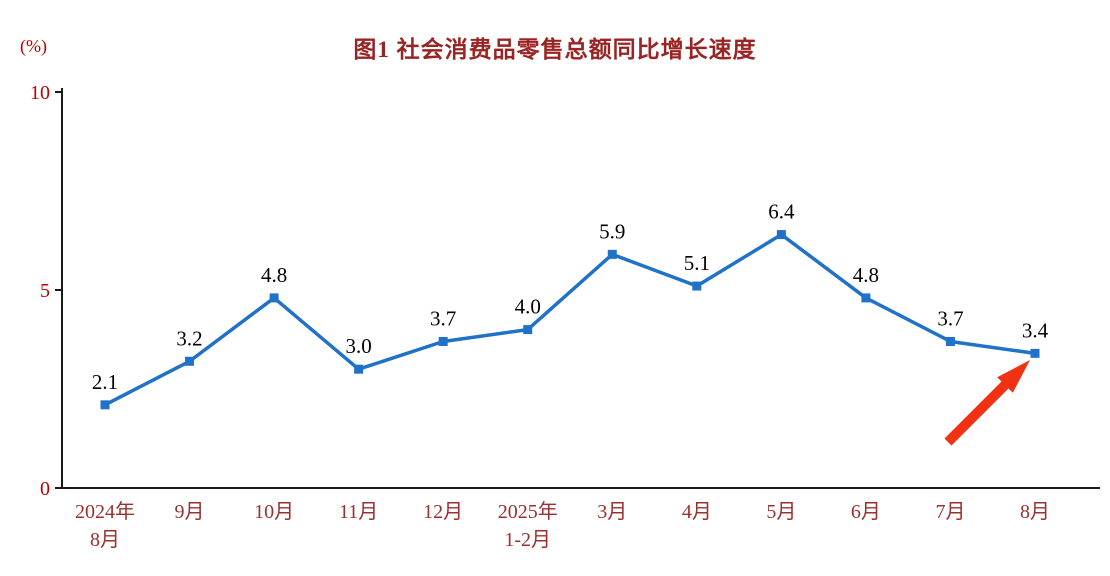 Image resolution: width=1110 pixels, height=576 pixels. I want to click on data-point-label: 6.4, so click(781, 212).